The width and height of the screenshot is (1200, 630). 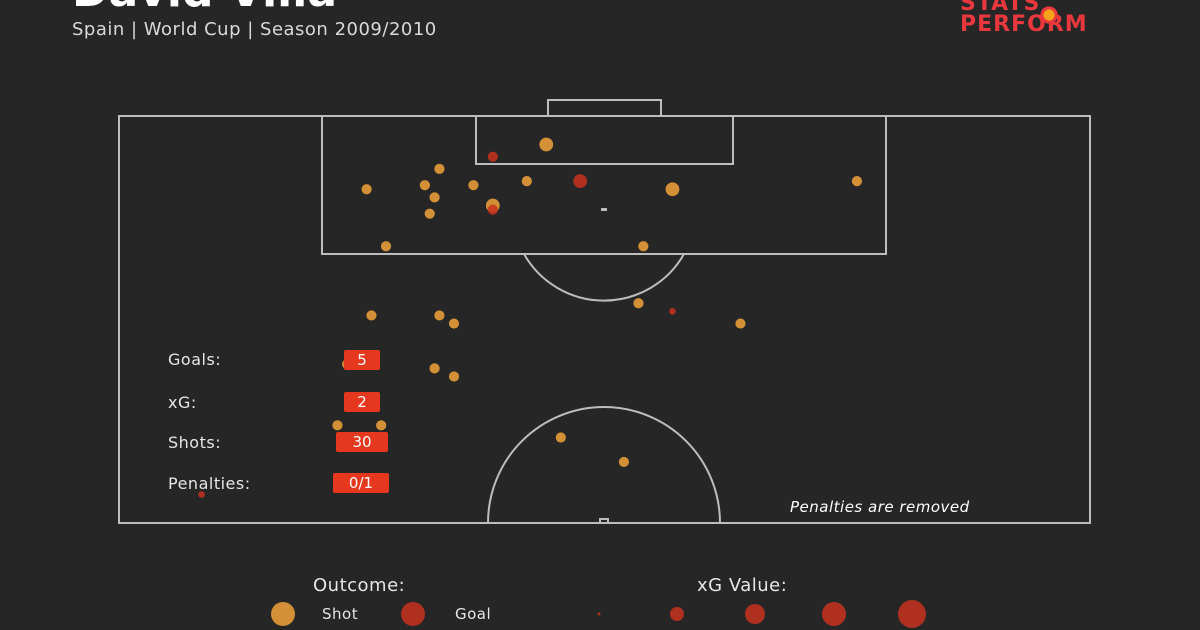 I want to click on goals-value-badge: 5, so click(x=362, y=360).